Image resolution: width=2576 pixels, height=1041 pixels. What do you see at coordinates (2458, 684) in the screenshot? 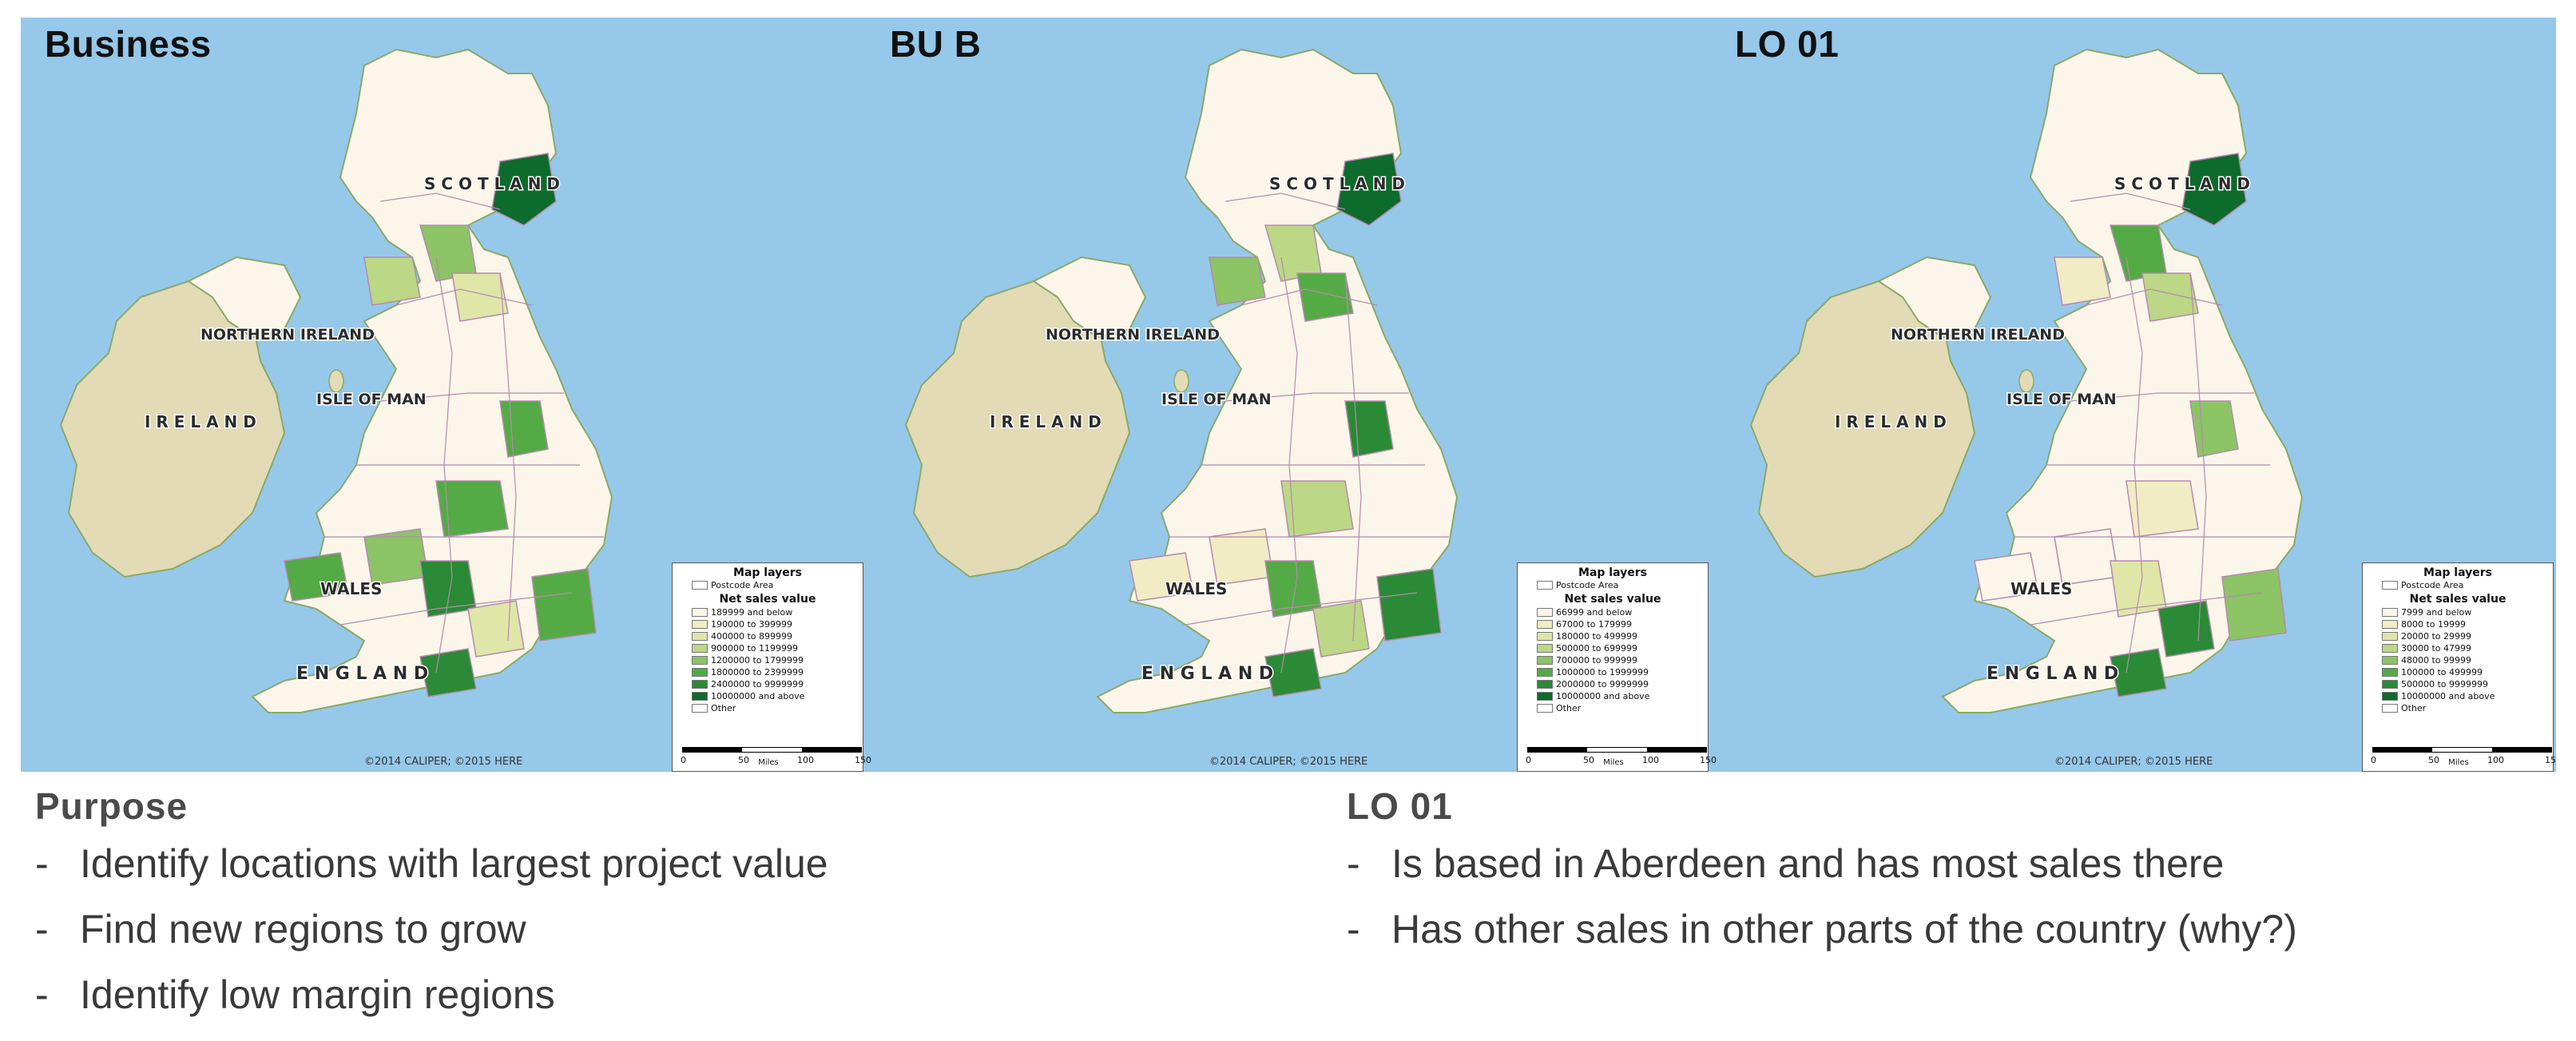
I see `legend-item: 500000 to 9999999` at bounding box center [2458, 684].